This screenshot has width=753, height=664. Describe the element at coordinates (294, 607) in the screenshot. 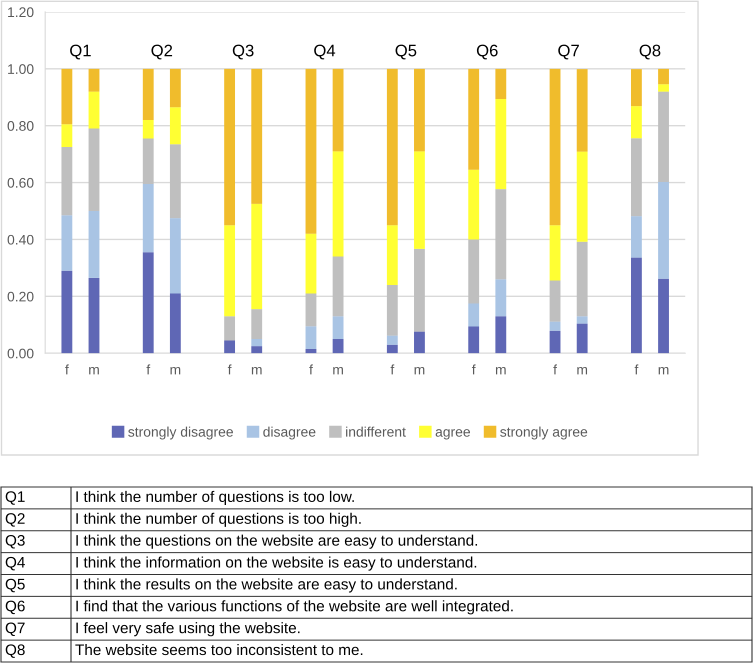

I see `text: I find that the various functions of the website are well integrated.` at that location.